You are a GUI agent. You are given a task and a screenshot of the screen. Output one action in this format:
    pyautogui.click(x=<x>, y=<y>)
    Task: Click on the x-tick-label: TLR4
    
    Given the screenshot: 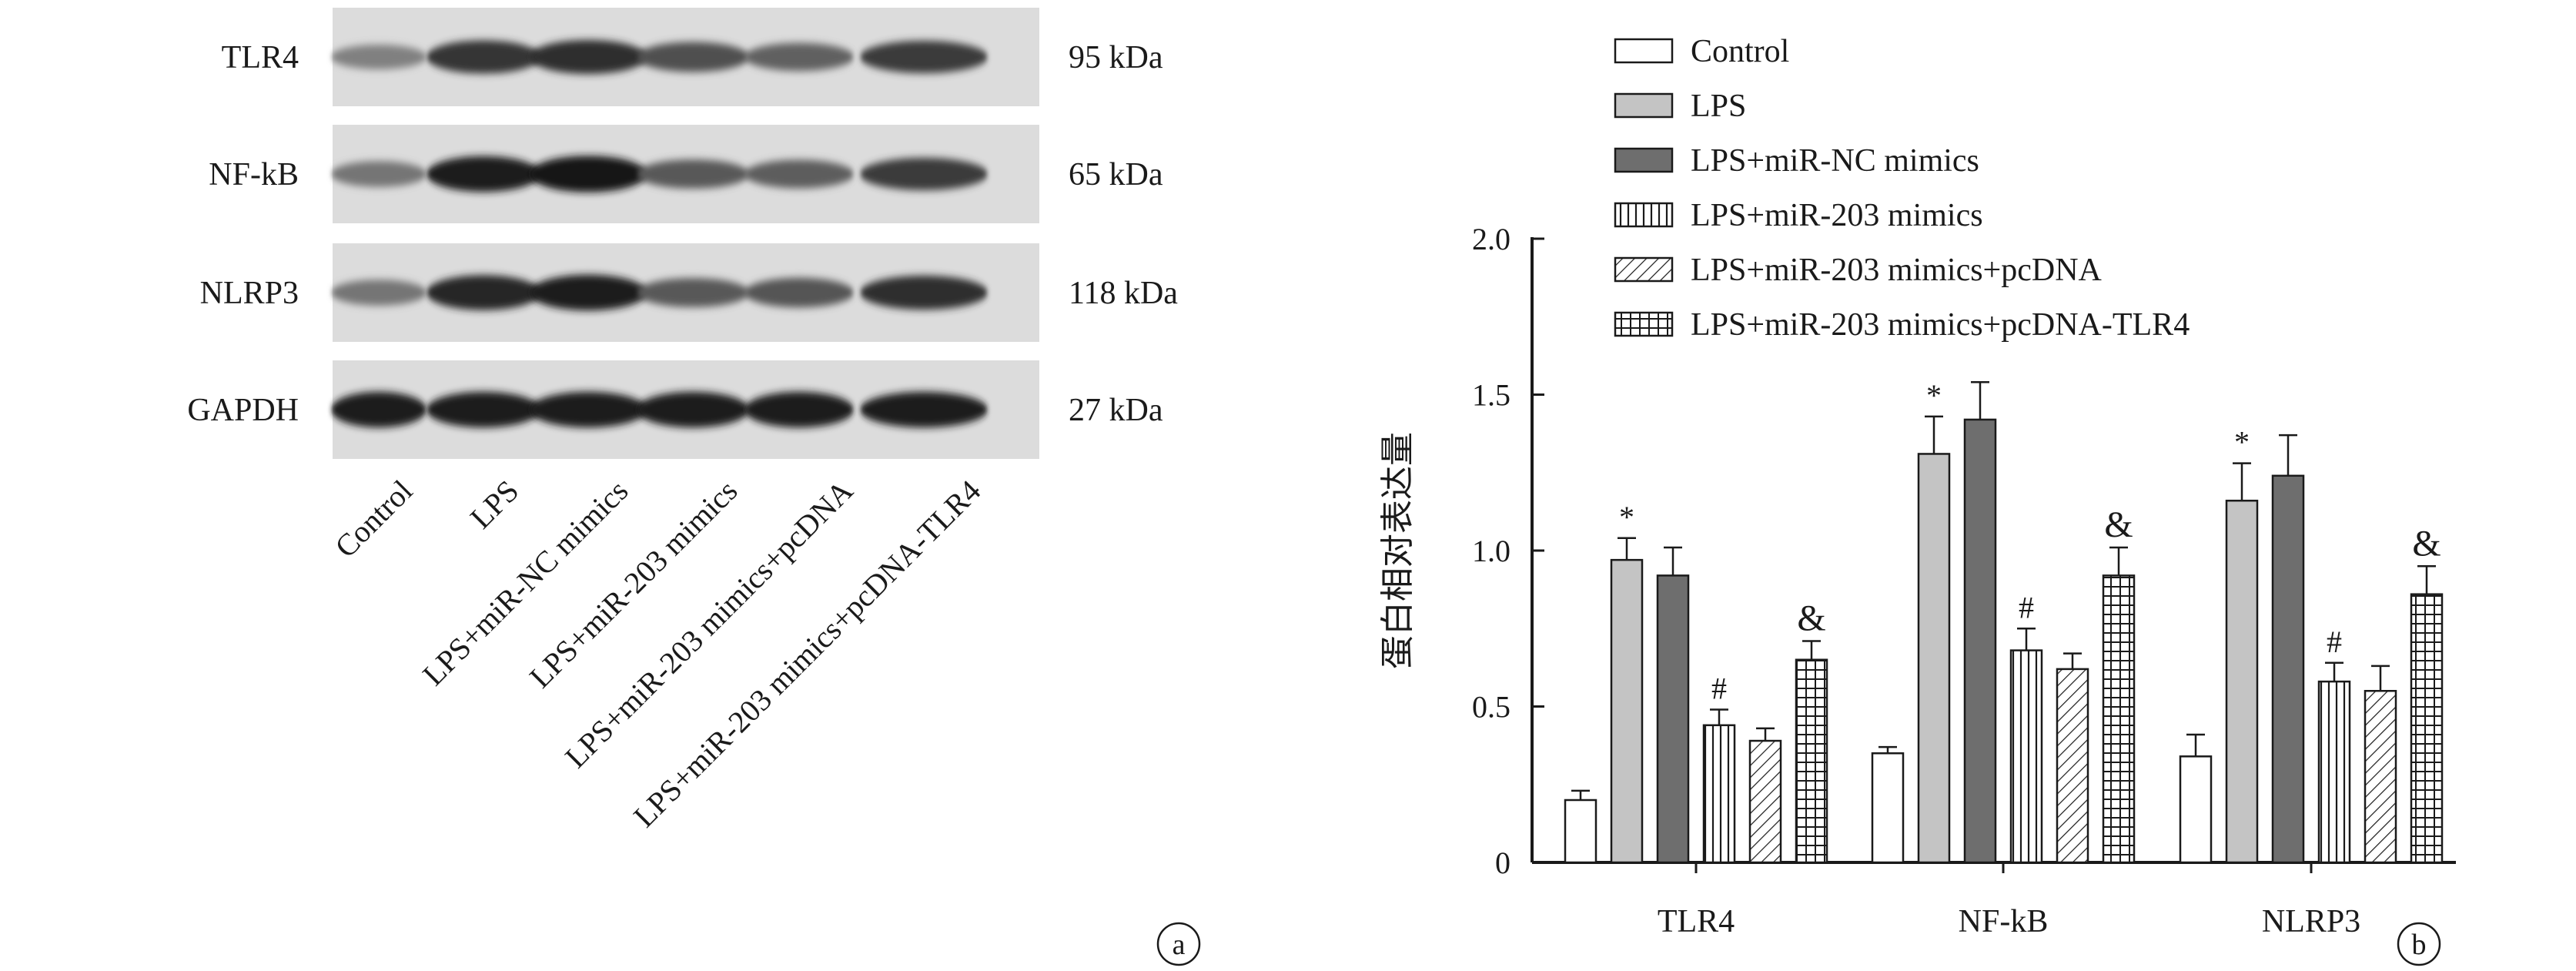 What is the action you would take?
    pyautogui.click(x=1697, y=922)
    